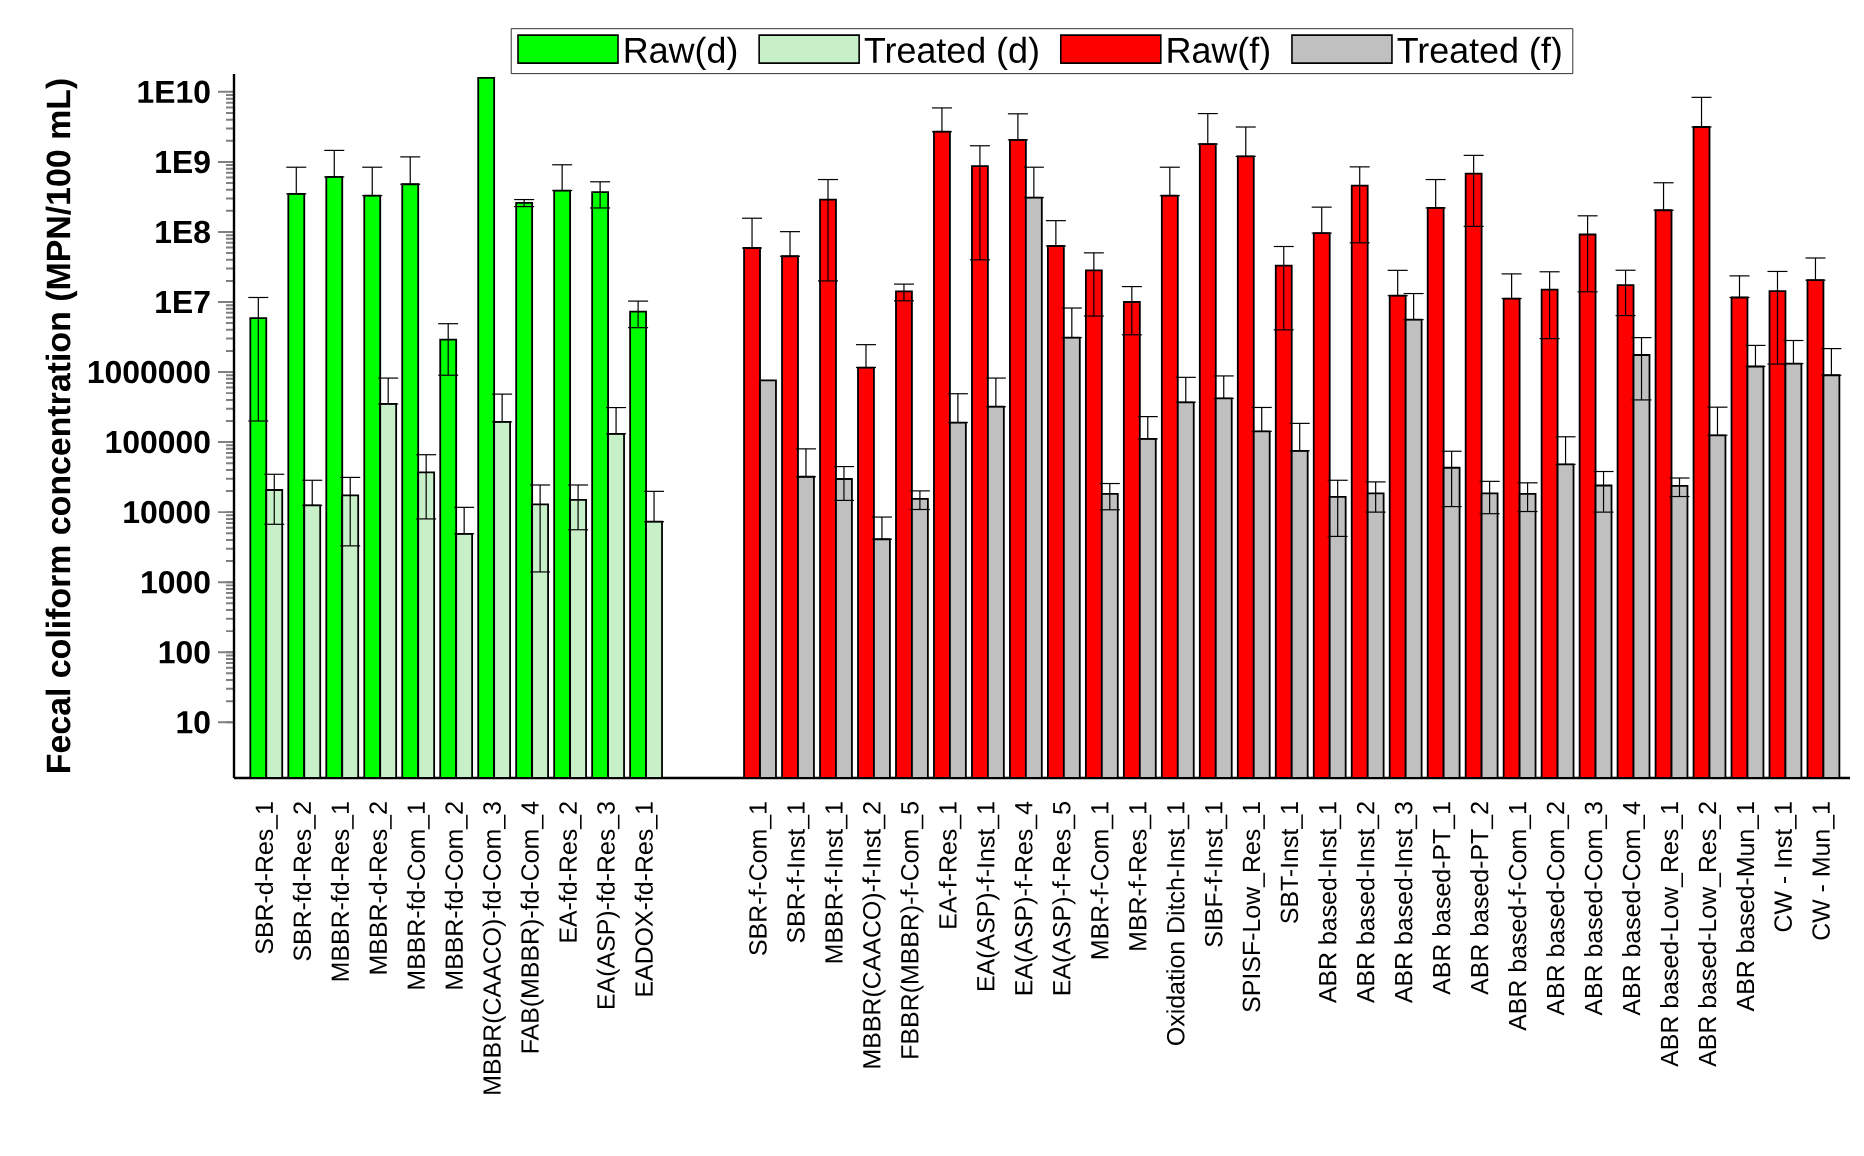 This screenshot has height=1156, width=1864. What do you see at coordinates (1747, 907) in the screenshot?
I see `x-tick-label: ABR based-Mun_1` at bounding box center [1747, 907].